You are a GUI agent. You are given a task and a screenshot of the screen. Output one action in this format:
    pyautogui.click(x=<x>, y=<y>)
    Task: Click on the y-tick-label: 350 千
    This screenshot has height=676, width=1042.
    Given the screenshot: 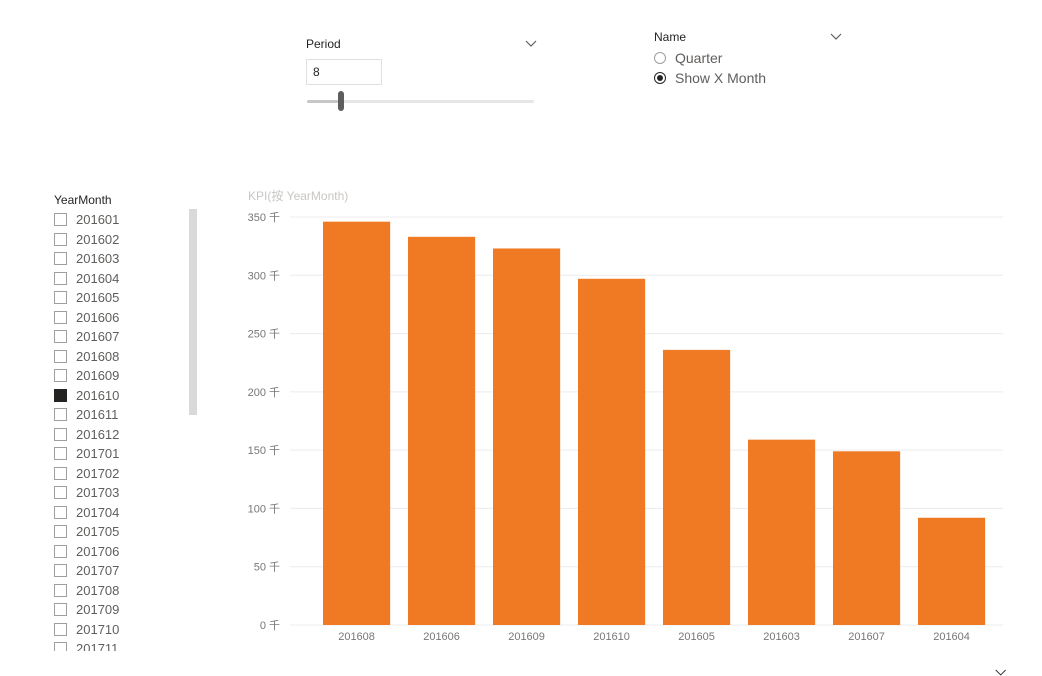 What is the action you would take?
    pyautogui.click(x=264, y=217)
    